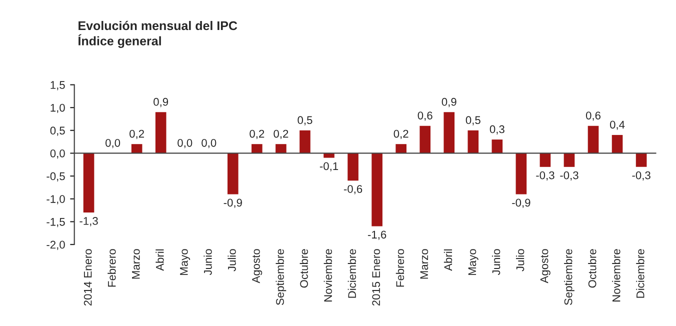  I want to click on x-tick-label: 2014 Enero, so click(88, 277).